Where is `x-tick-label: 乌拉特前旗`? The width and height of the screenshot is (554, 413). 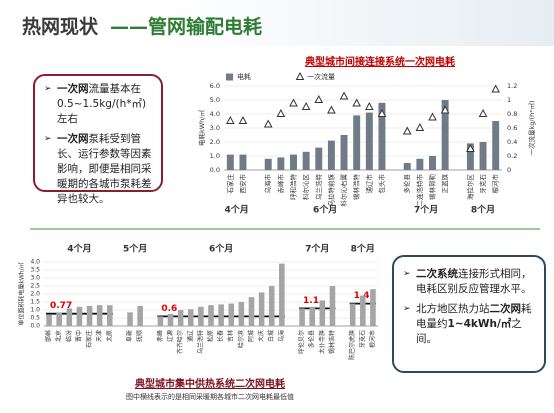
x-tick-label: 乌拉特前旗 is located at coordinates (330, 190).